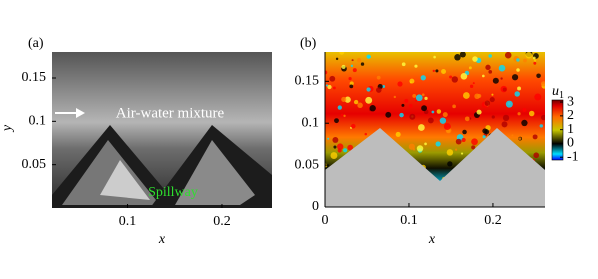 Image resolution: width=598 pixels, height=279 pixels. I want to click on y-tick-label: 0, so click(315, 206).